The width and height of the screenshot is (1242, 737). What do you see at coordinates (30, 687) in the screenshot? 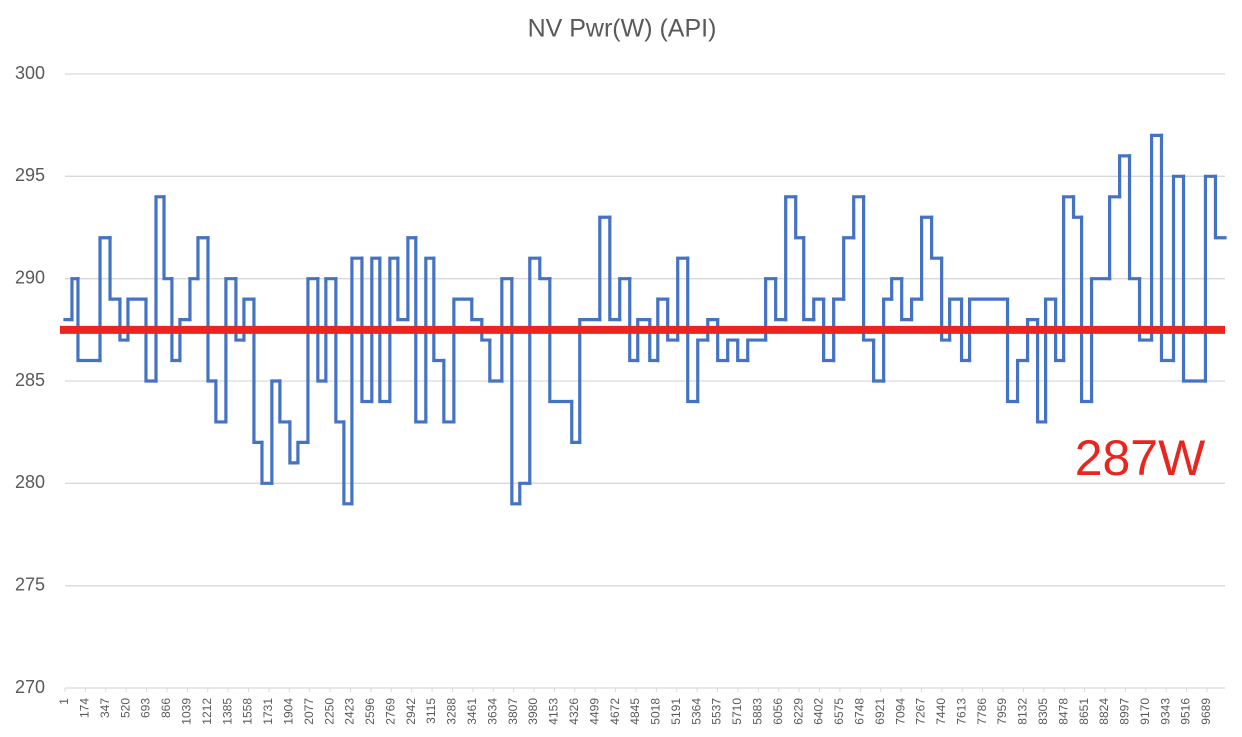
I see `y-tick-label: 270` at bounding box center [30, 687].